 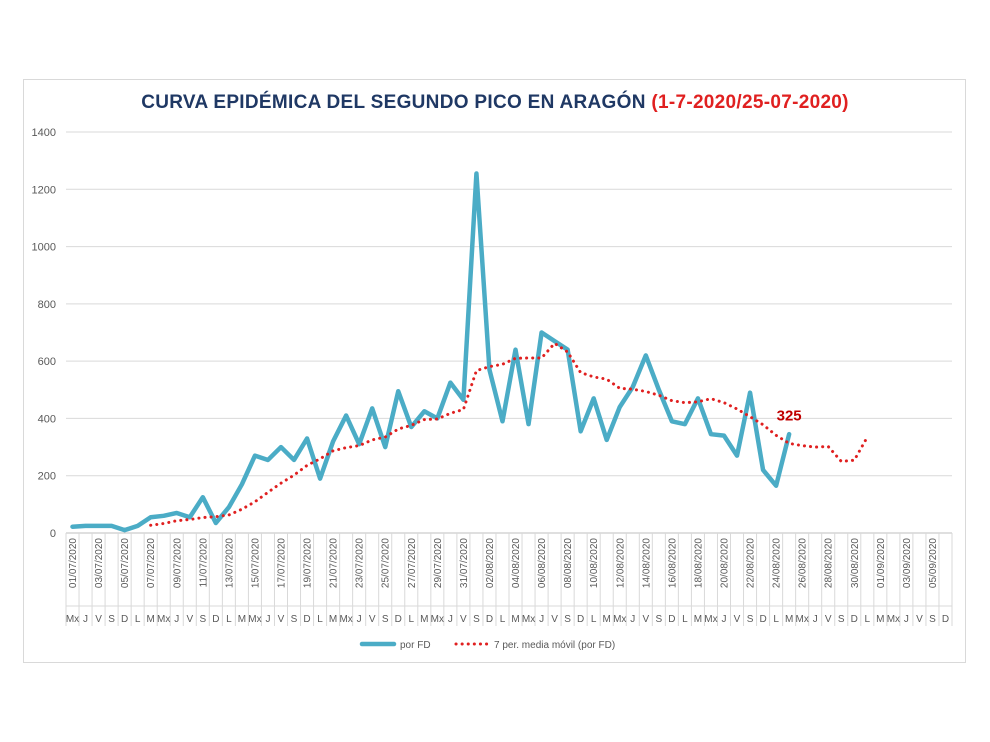 I want to click on x-date-label: 01/09/2020, so click(x=881, y=563).